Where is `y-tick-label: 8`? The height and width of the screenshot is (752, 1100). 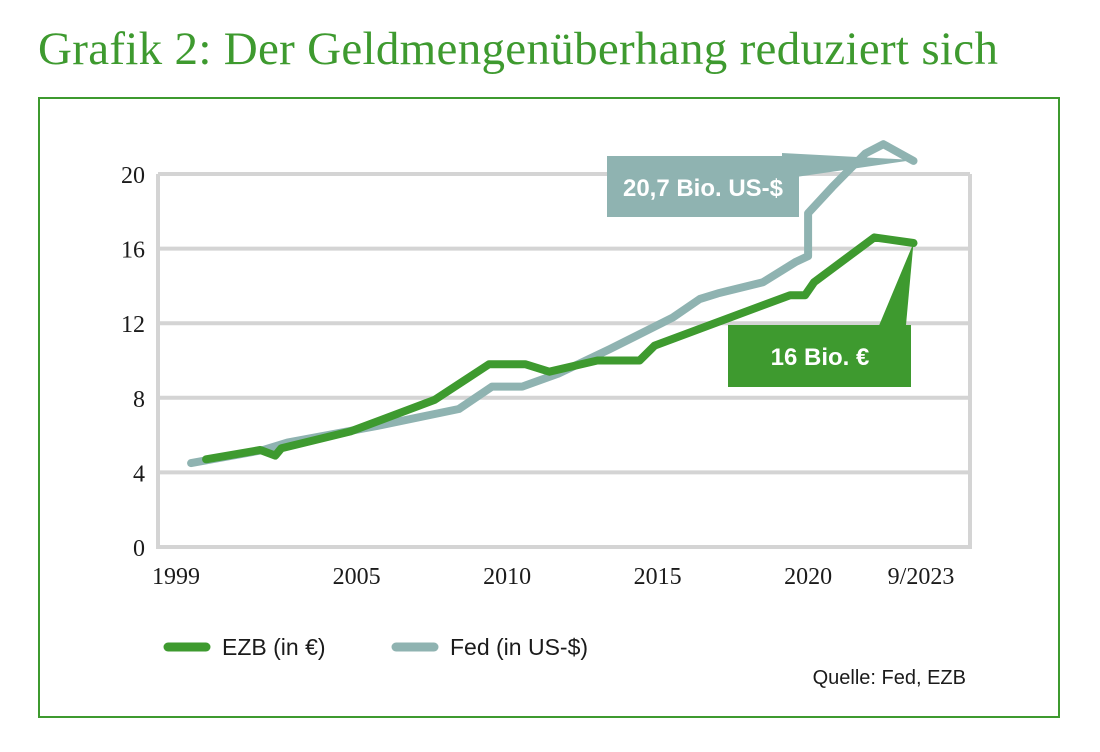 y-tick-label: 8 is located at coordinates (139, 400).